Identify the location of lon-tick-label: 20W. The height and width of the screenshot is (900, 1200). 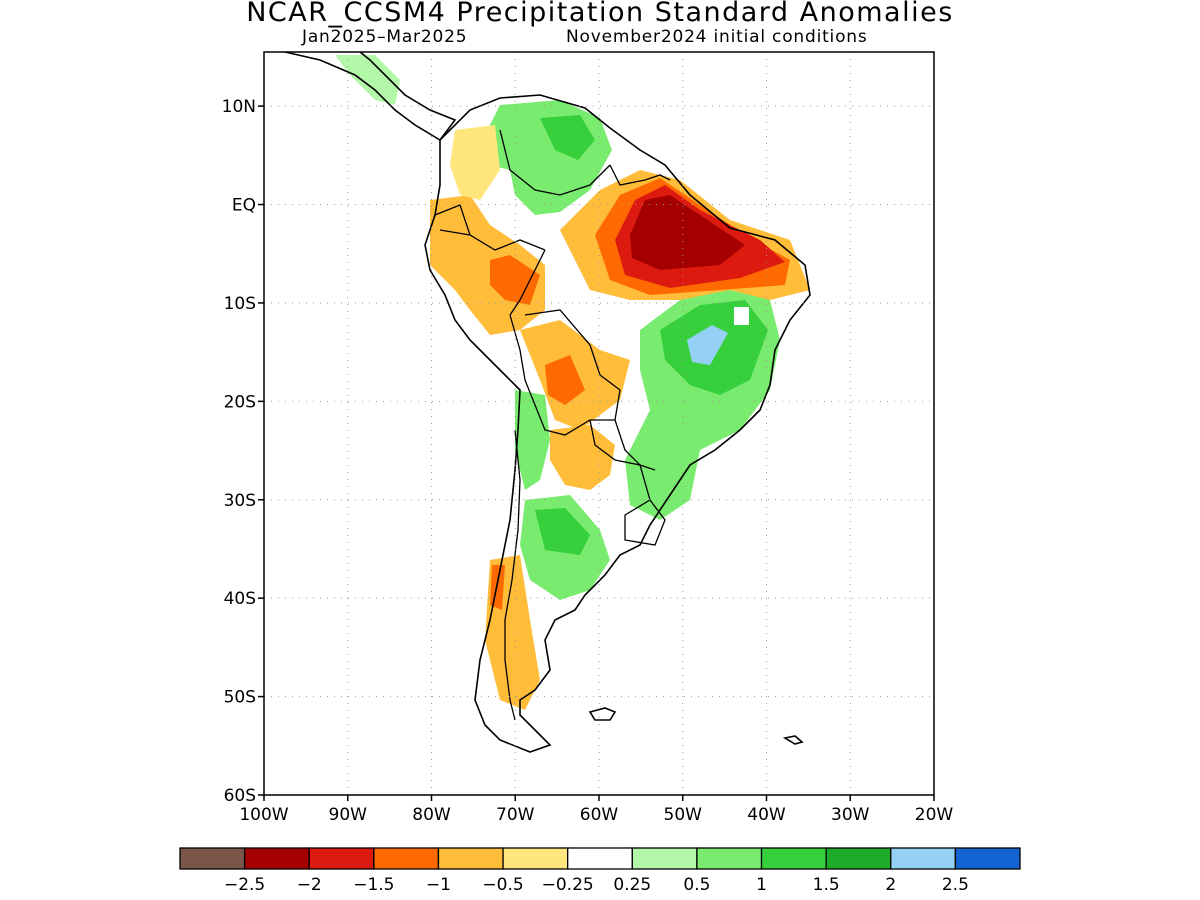
(934, 815).